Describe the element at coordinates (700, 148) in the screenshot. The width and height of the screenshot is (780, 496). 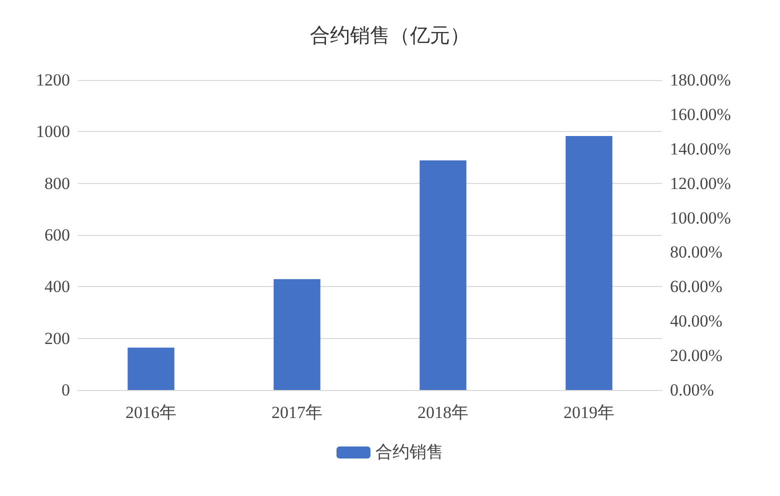
I see `y2-tick-label: 140.00%` at that location.